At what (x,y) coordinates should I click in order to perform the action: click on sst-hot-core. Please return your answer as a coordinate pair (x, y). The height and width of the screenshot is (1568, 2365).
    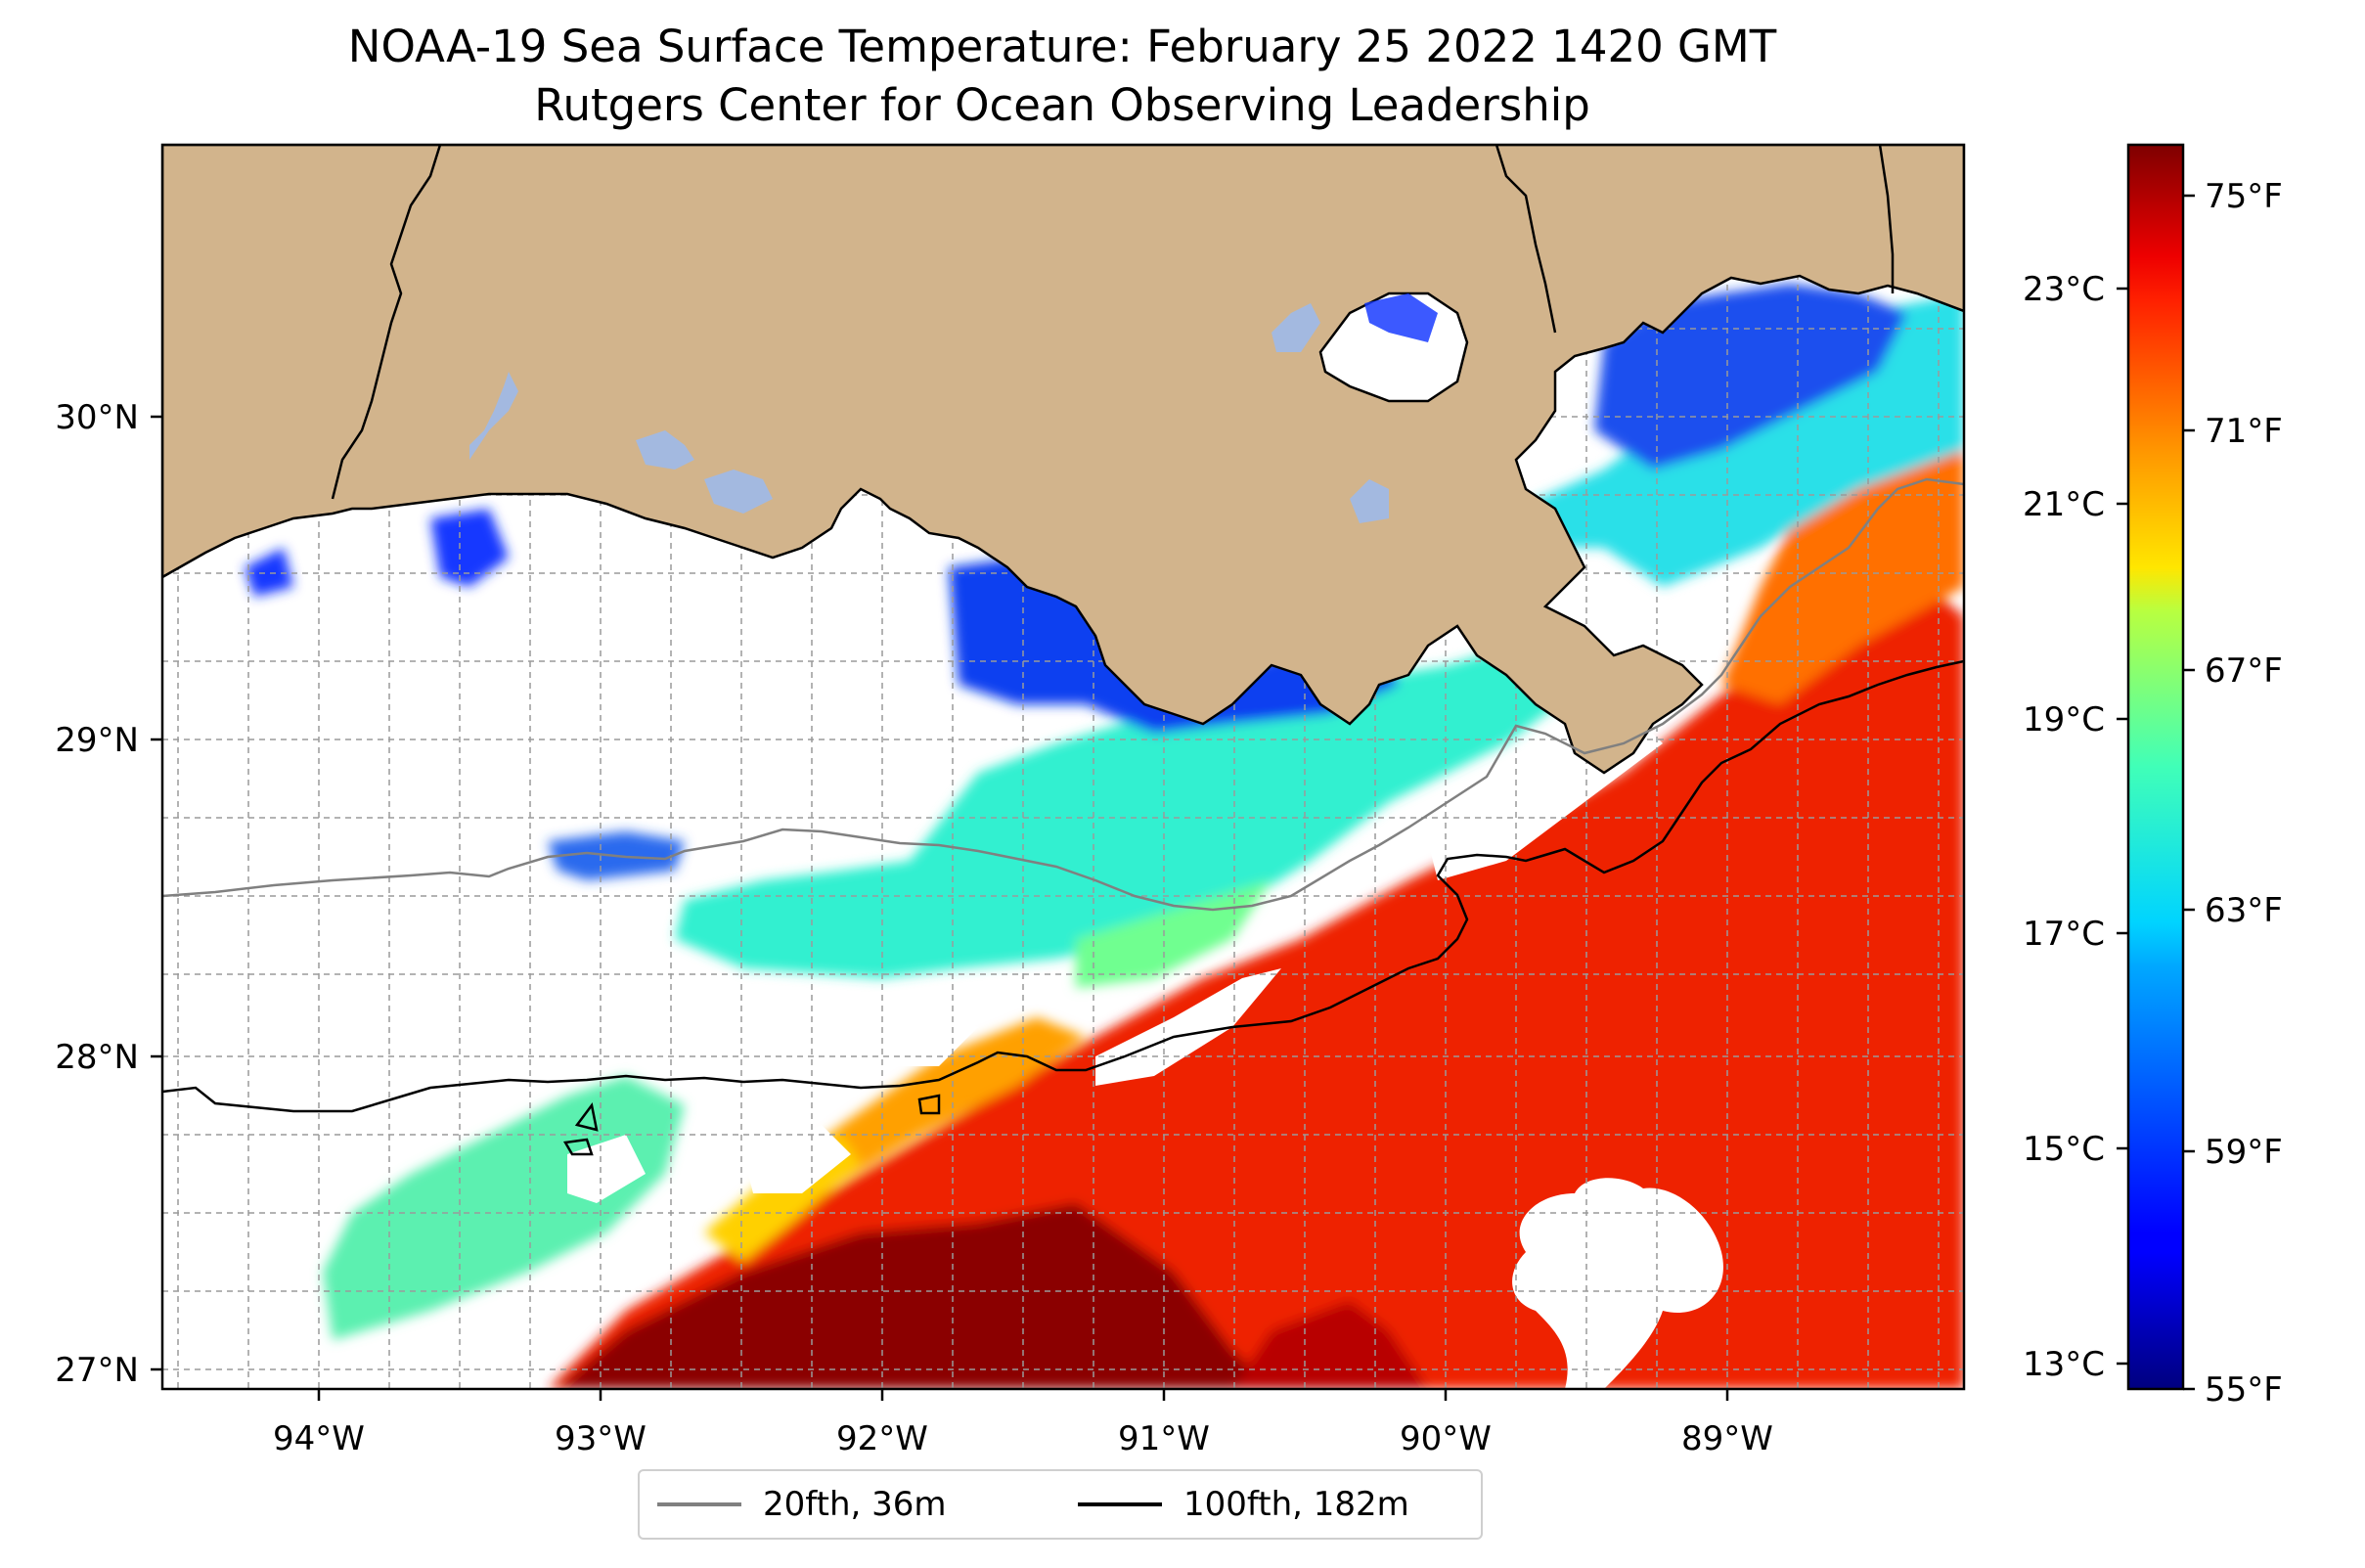
    Looking at the image, I should click on (1330, 1345).